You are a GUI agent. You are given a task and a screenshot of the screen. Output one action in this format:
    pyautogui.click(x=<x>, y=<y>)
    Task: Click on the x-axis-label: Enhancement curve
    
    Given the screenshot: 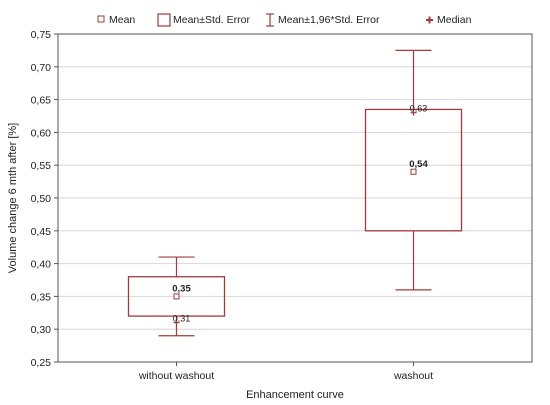 What is the action you would take?
    pyautogui.click(x=295, y=395)
    